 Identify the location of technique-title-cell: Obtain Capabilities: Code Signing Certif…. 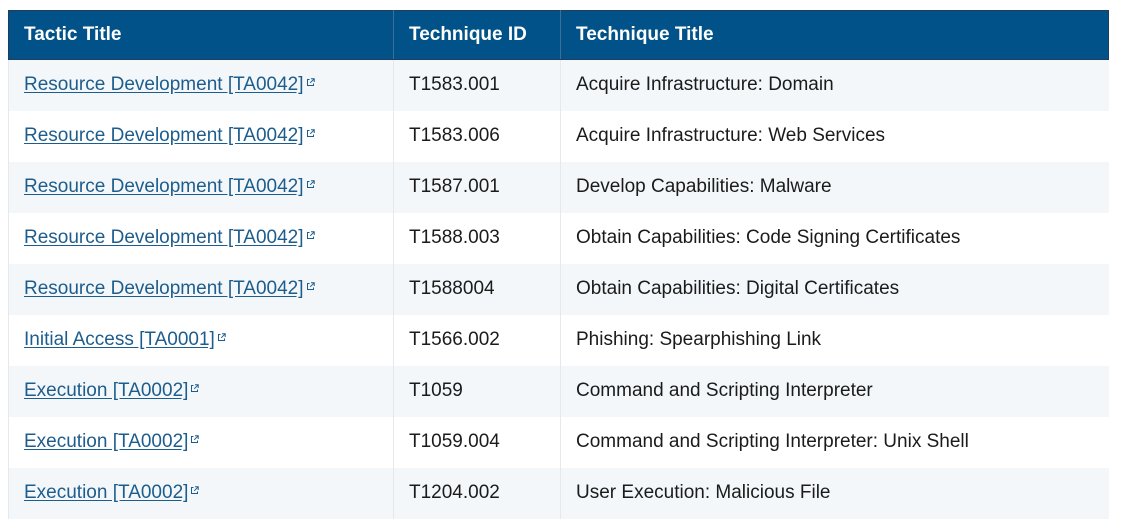
(834, 238).